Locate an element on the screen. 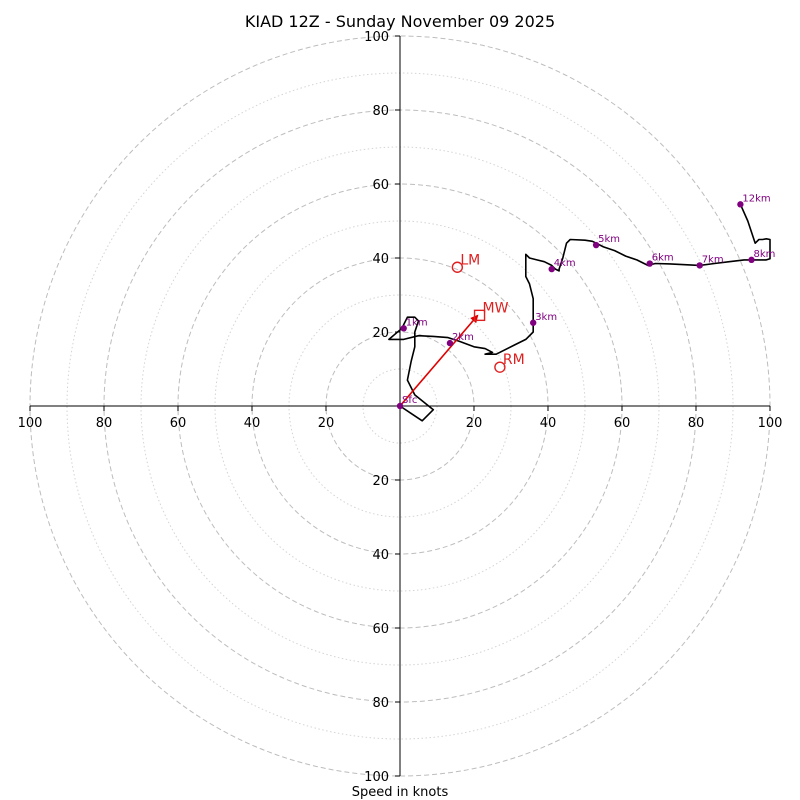 This screenshot has width=800, height=800. height-label-4km: 4km is located at coordinates (565, 263).